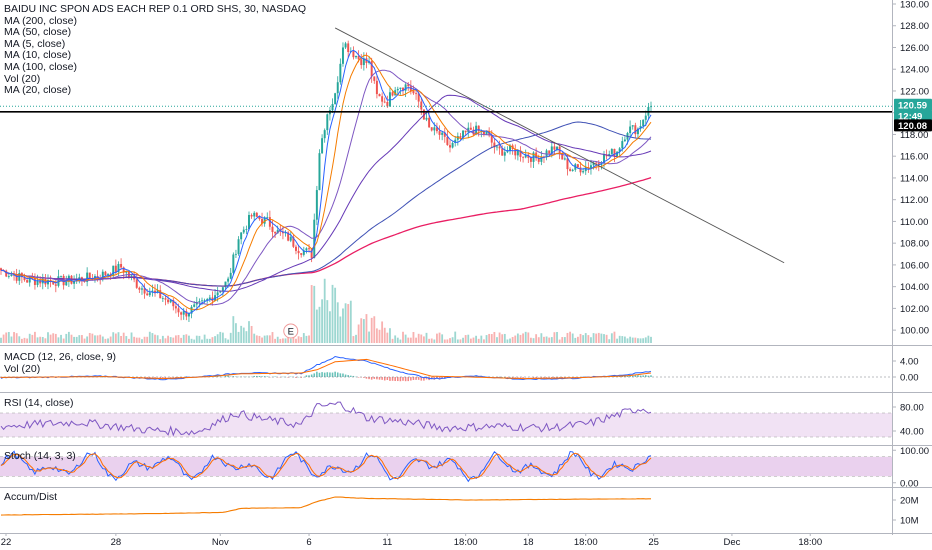 This screenshot has width=932, height=550. I want to click on stoch-tick-label: 0.00, so click(909, 483).